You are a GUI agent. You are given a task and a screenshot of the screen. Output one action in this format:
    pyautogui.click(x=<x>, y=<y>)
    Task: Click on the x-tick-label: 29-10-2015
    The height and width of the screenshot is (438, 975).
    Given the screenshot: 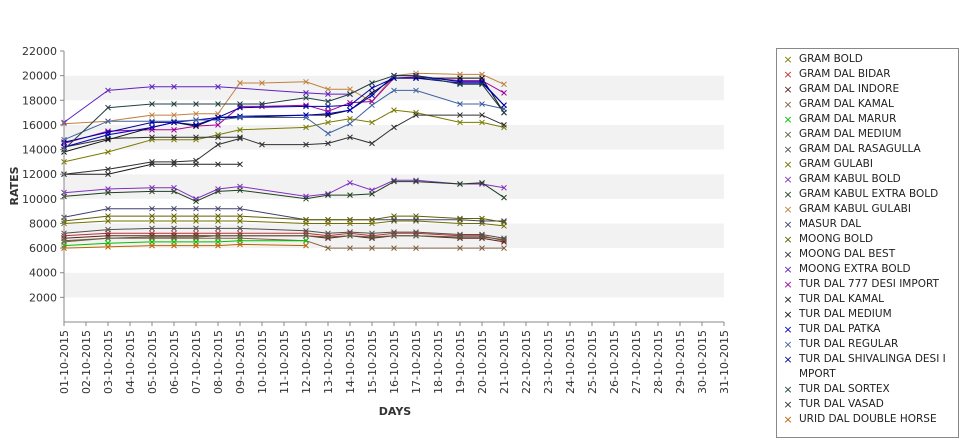 What is the action you would take?
    pyautogui.click(x=680, y=362)
    